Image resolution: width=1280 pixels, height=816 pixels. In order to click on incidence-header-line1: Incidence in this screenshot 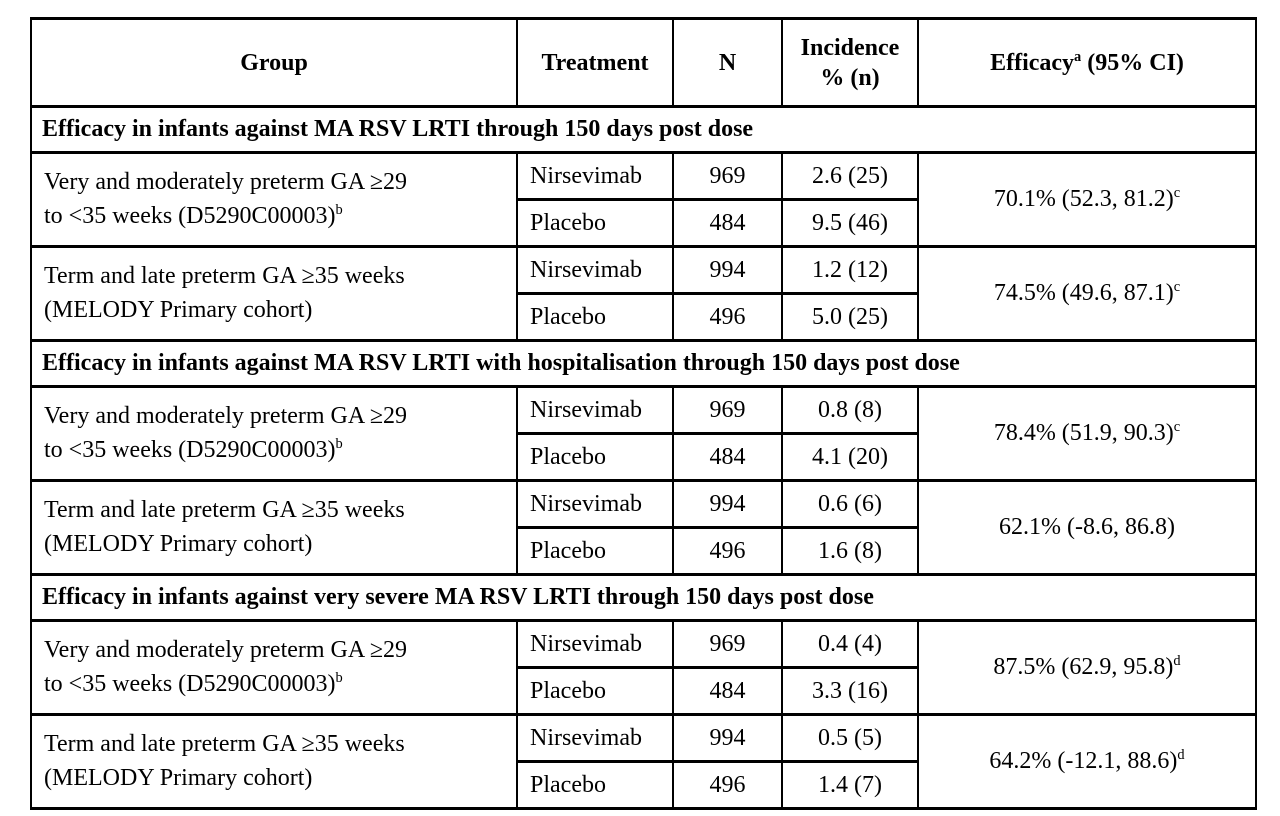, I will do `click(850, 47)`.